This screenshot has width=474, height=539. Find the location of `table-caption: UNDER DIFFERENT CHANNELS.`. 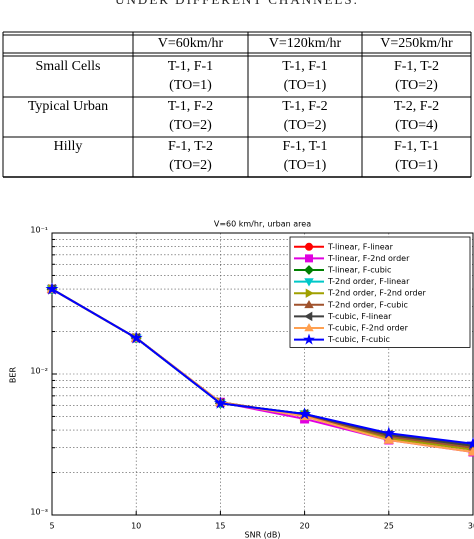

table-caption: UNDER DIFFERENT CHANNELS. is located at coordinates (237, 4).